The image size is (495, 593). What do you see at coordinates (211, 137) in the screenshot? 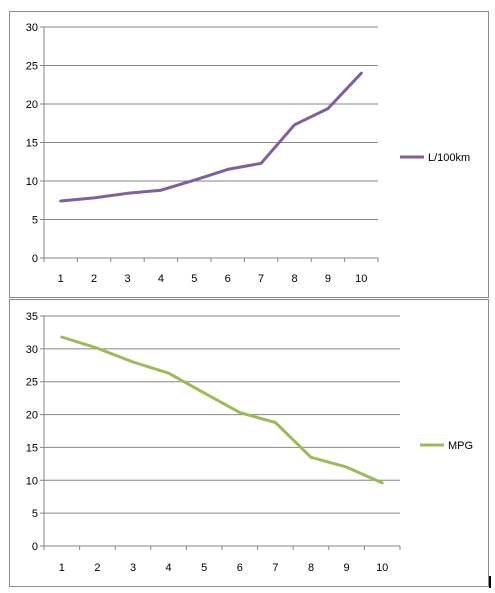
I see `series-line-l100km` at bounding box center [211, 137].